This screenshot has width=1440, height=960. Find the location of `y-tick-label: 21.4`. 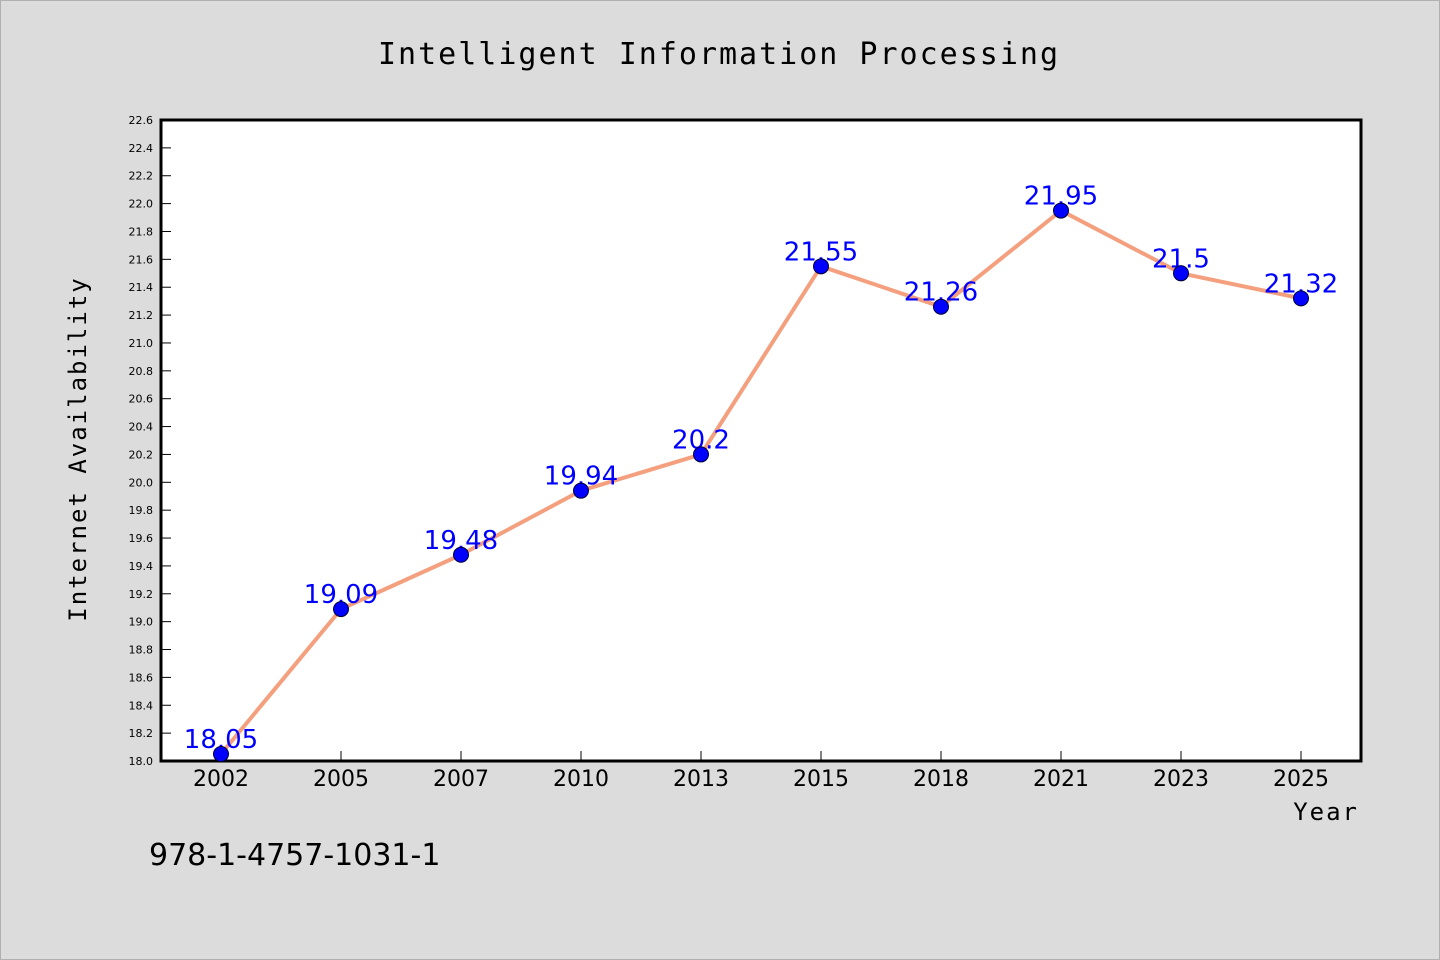

y-tick-label: 21.4 is located at coordinates (141, 287).